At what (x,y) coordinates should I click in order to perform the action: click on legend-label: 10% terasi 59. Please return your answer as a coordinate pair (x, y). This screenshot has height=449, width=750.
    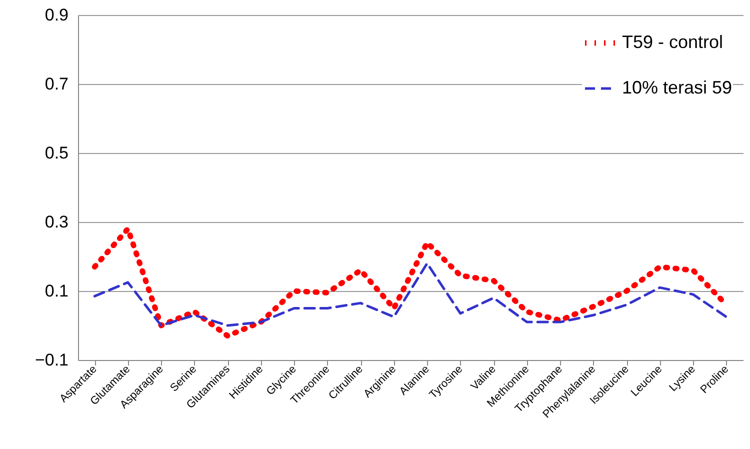
    Looking at the image, I should click on (677, 88).